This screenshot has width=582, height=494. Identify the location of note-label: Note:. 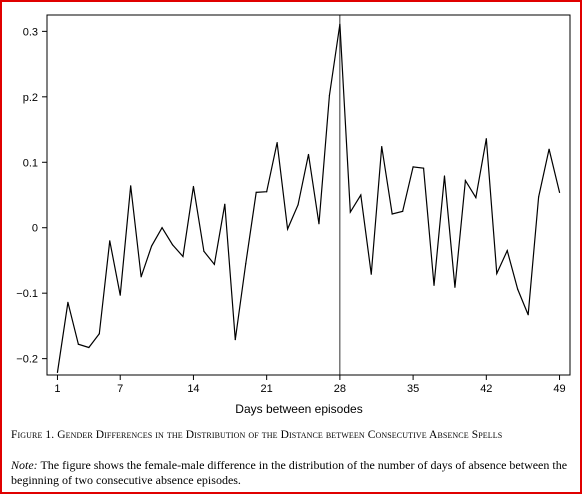
(24, 465).